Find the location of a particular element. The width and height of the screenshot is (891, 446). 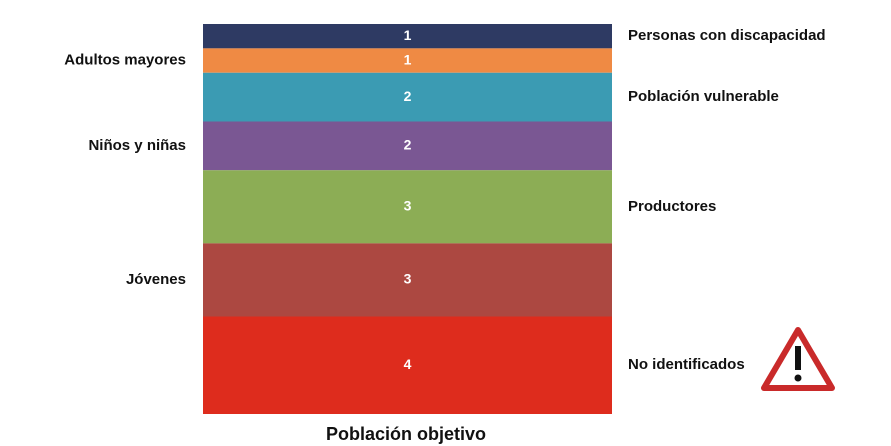

legend-label: Población vulnerable is located at coordinates (703, 96).